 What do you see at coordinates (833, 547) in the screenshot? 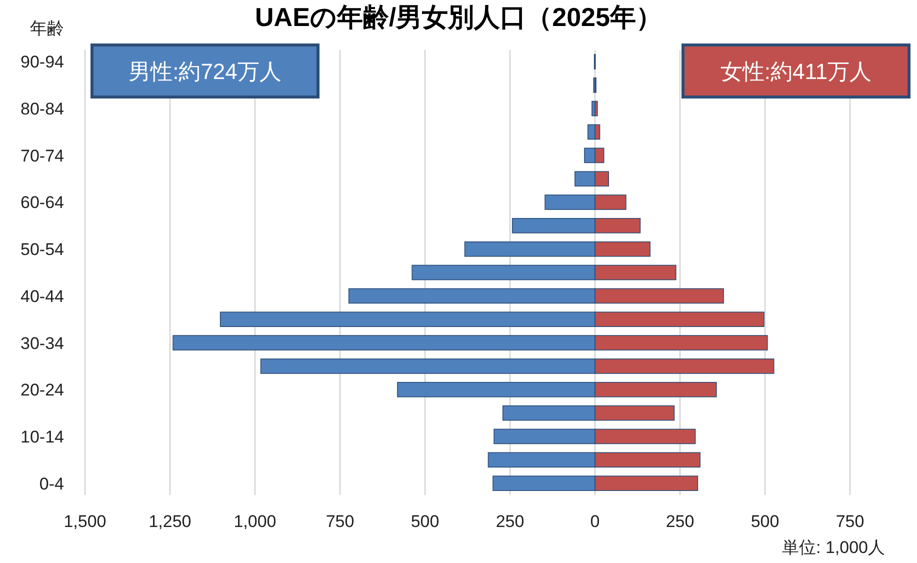
I see `text: 単位: 1,000人` at bounding box center [833, 547].